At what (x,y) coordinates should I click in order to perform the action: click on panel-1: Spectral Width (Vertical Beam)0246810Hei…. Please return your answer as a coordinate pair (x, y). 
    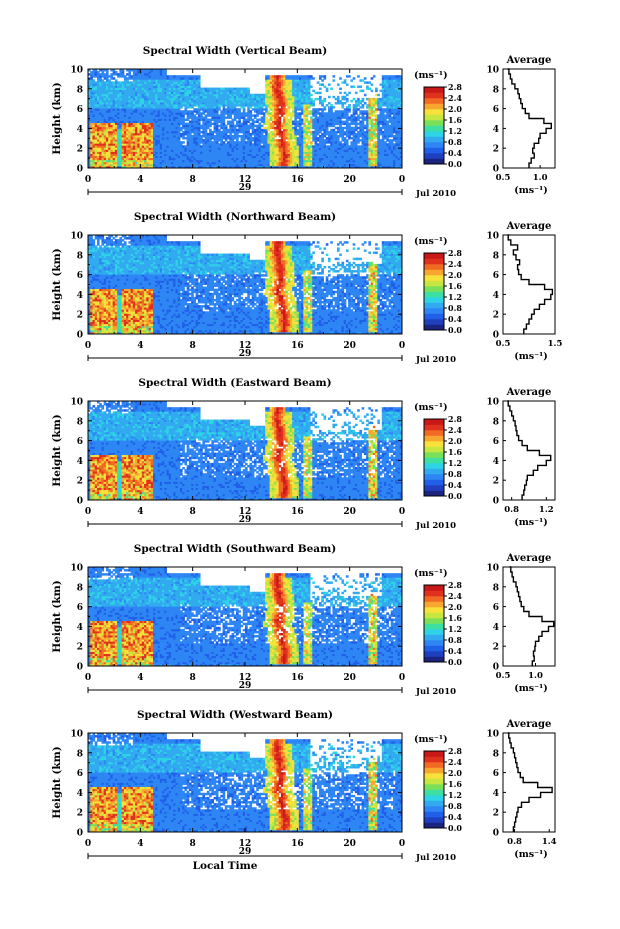
    Looking at the image, I should click on (303, 122).